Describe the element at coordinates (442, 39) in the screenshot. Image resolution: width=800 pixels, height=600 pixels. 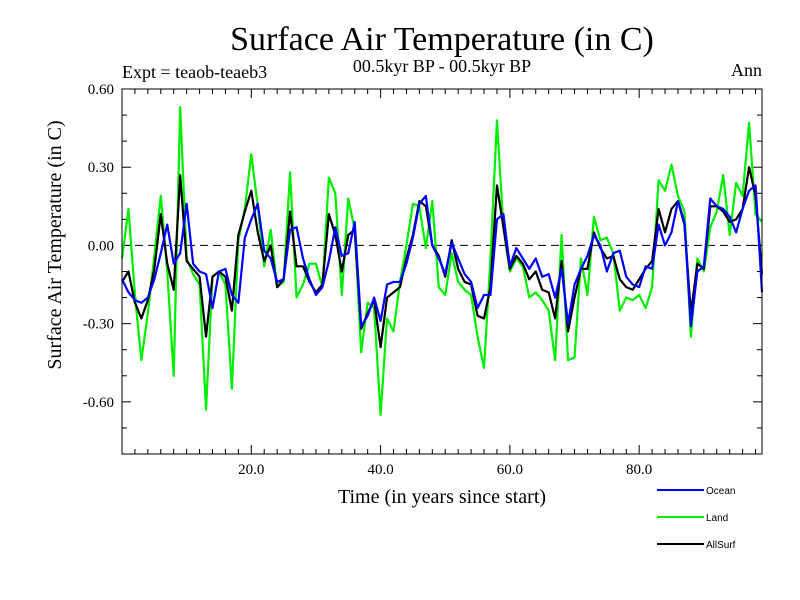
I see `chart-title: Surface Air Temperature (in C)` at that location.